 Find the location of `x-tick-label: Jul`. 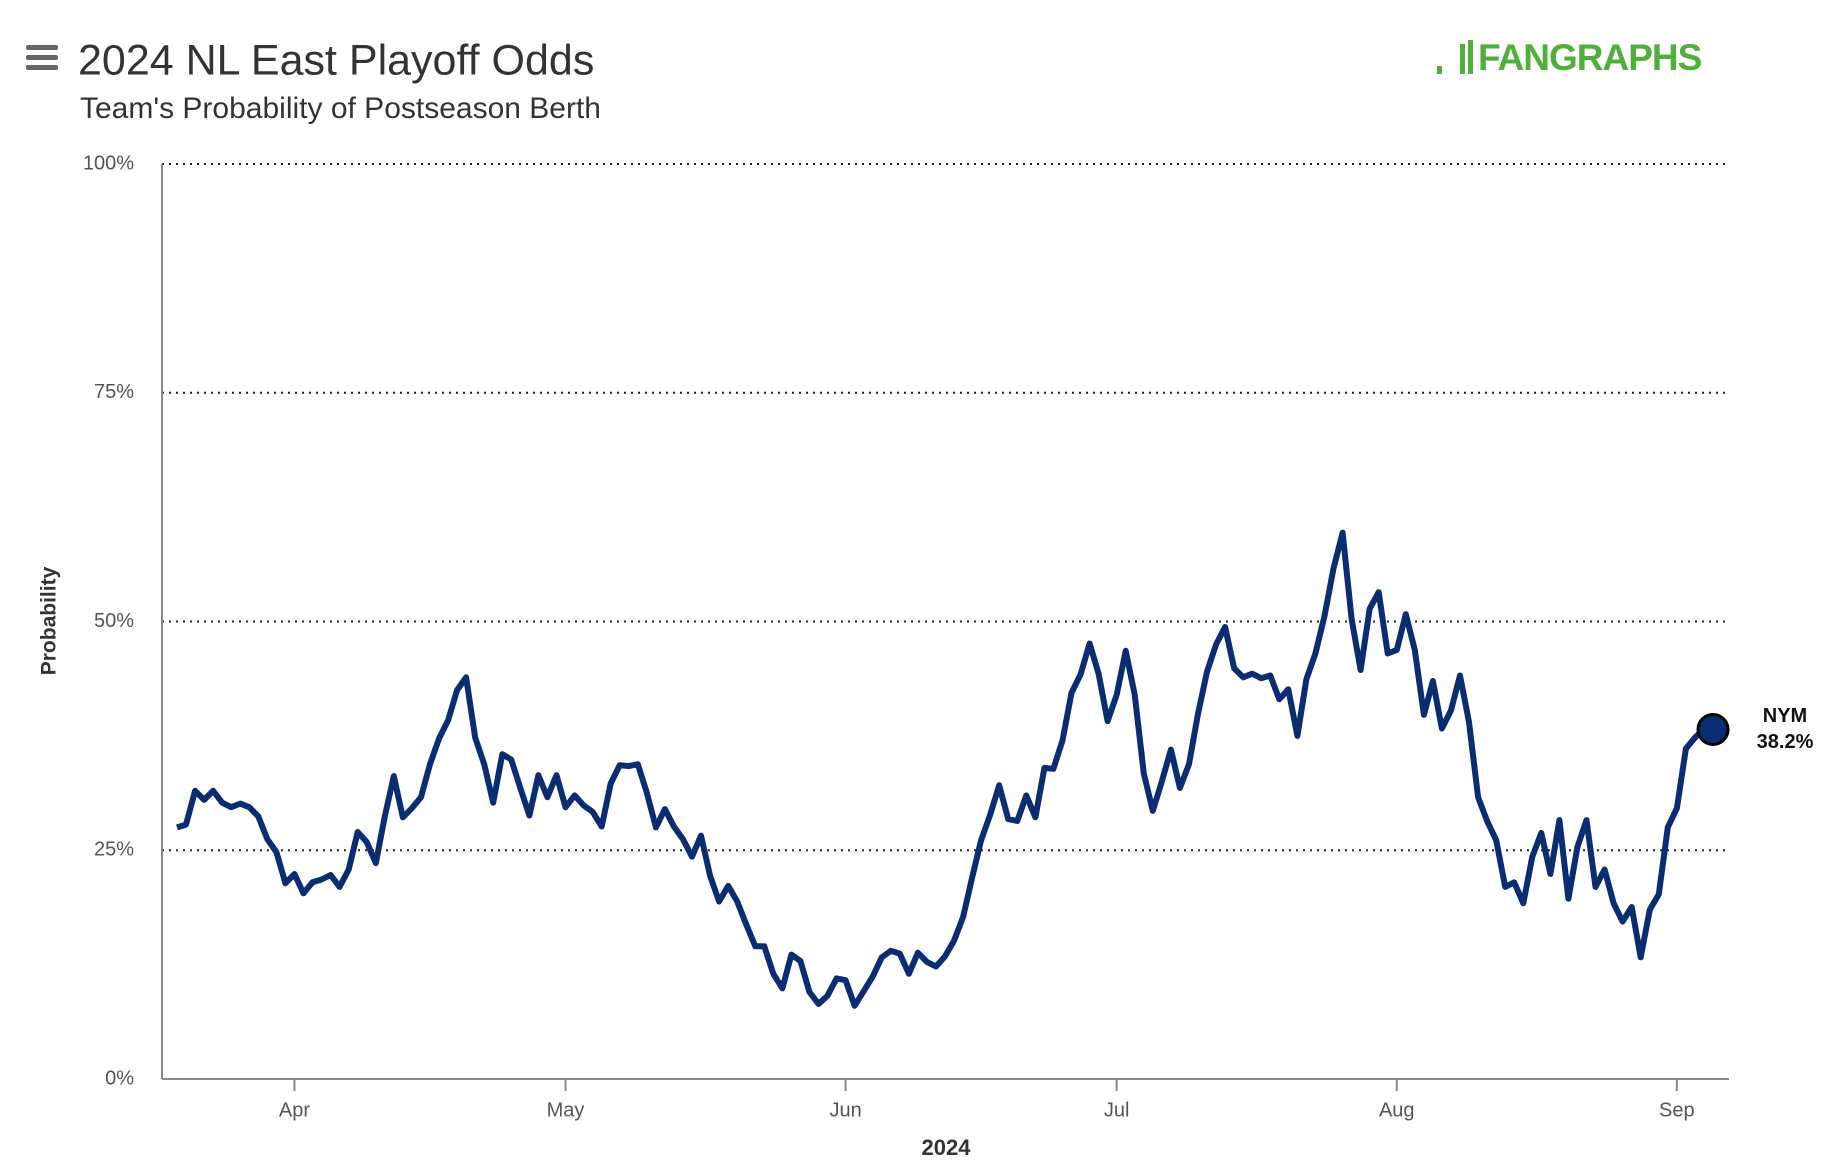

x-tick-label: Jul is located at coordinates (1117, 1110).